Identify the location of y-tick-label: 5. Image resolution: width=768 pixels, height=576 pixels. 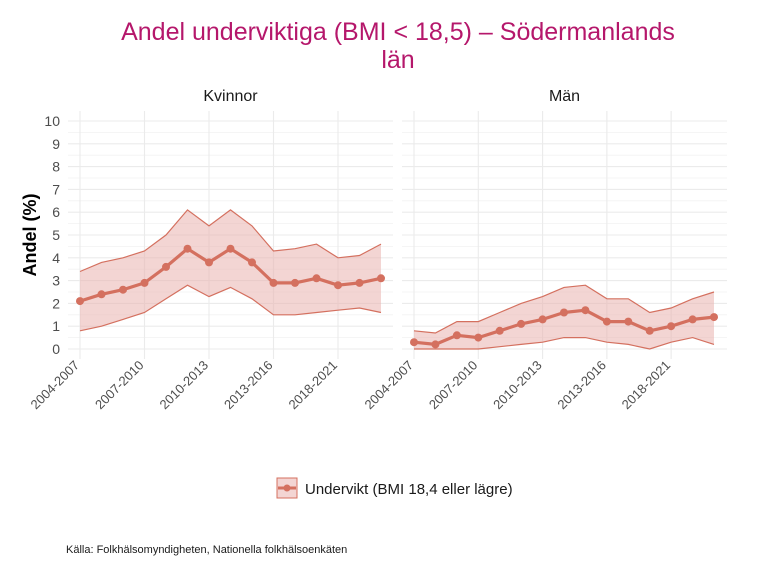
(56, 235).